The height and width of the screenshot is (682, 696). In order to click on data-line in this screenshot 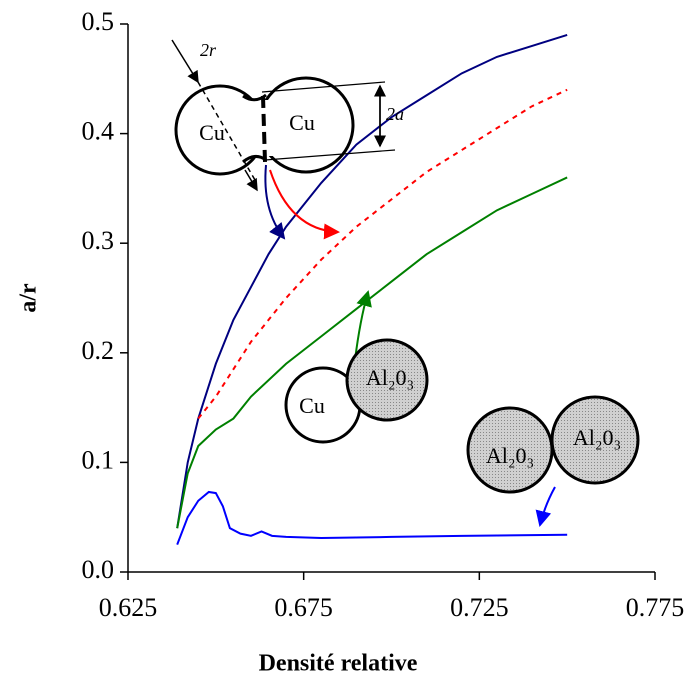, I will do `click(372, 517)`.